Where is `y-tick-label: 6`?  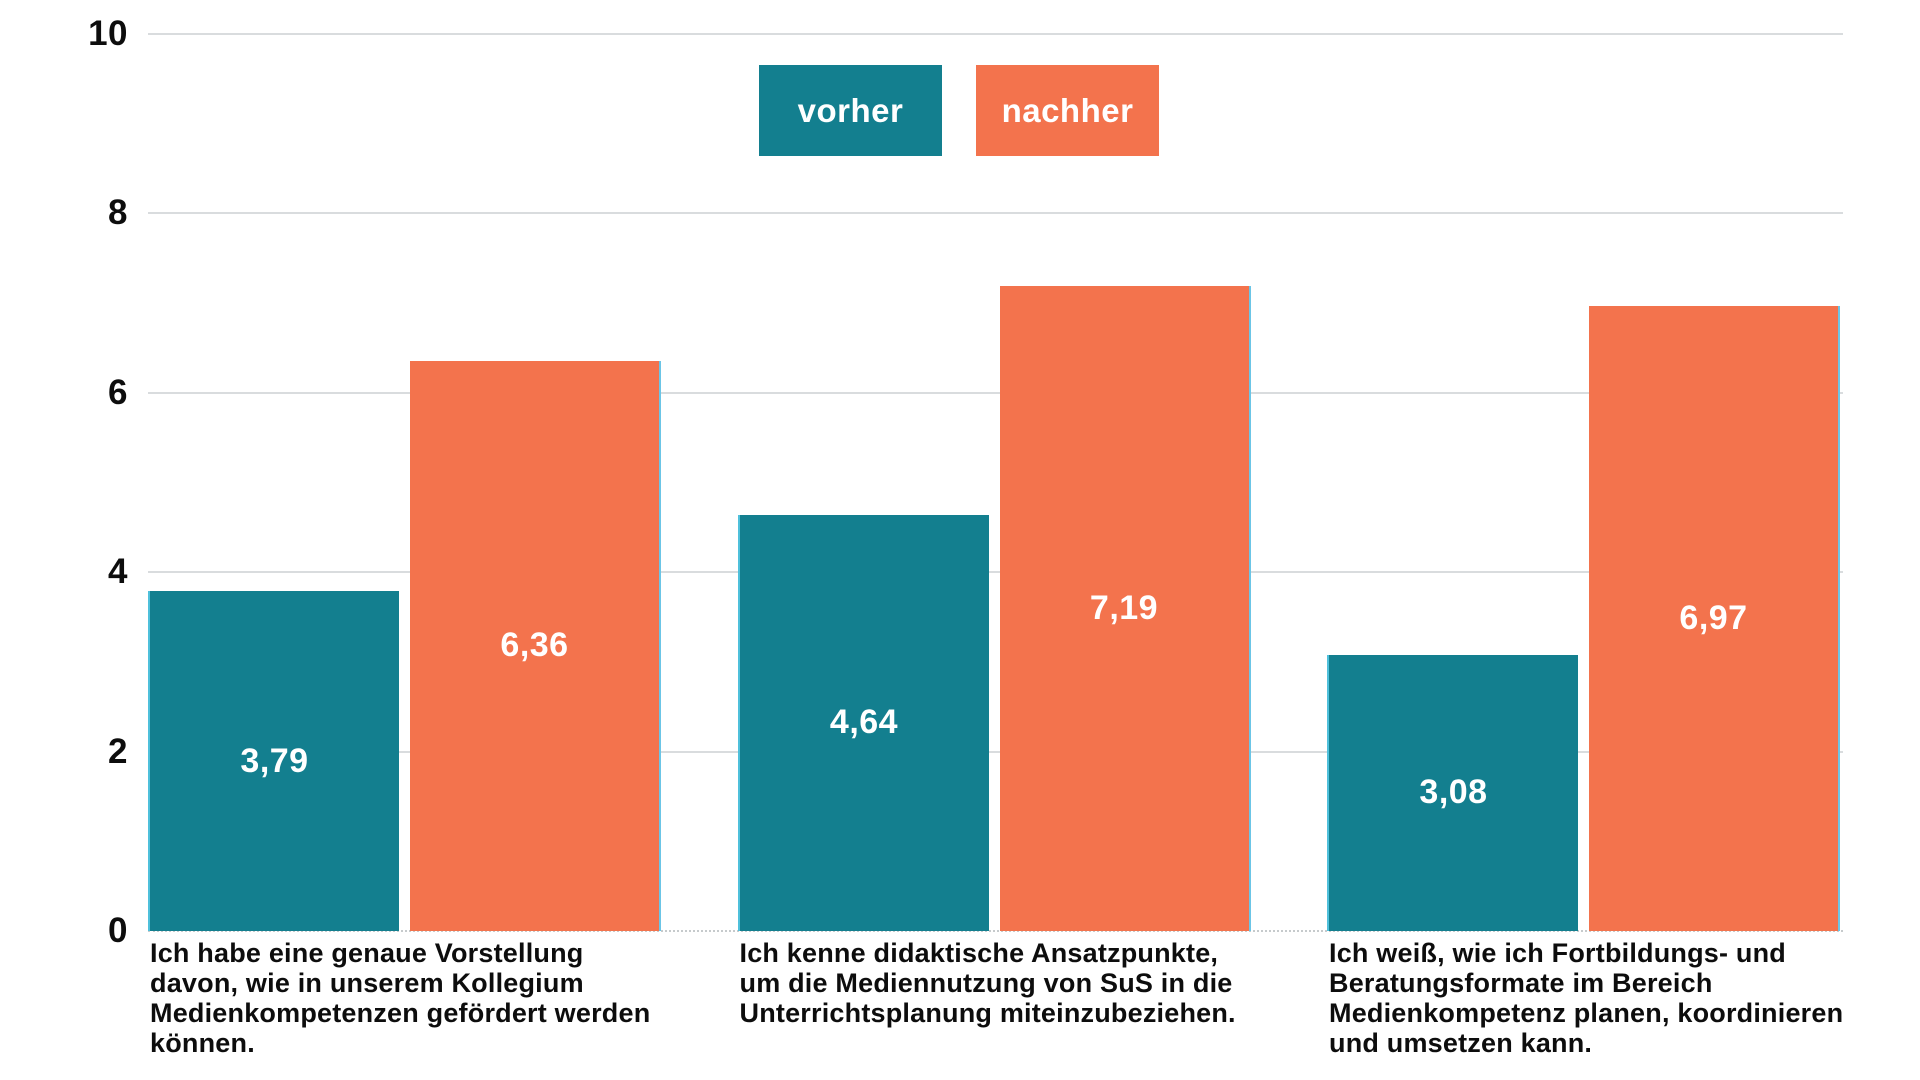 y-tick-label: 6 is located at coordinates (118, 392).